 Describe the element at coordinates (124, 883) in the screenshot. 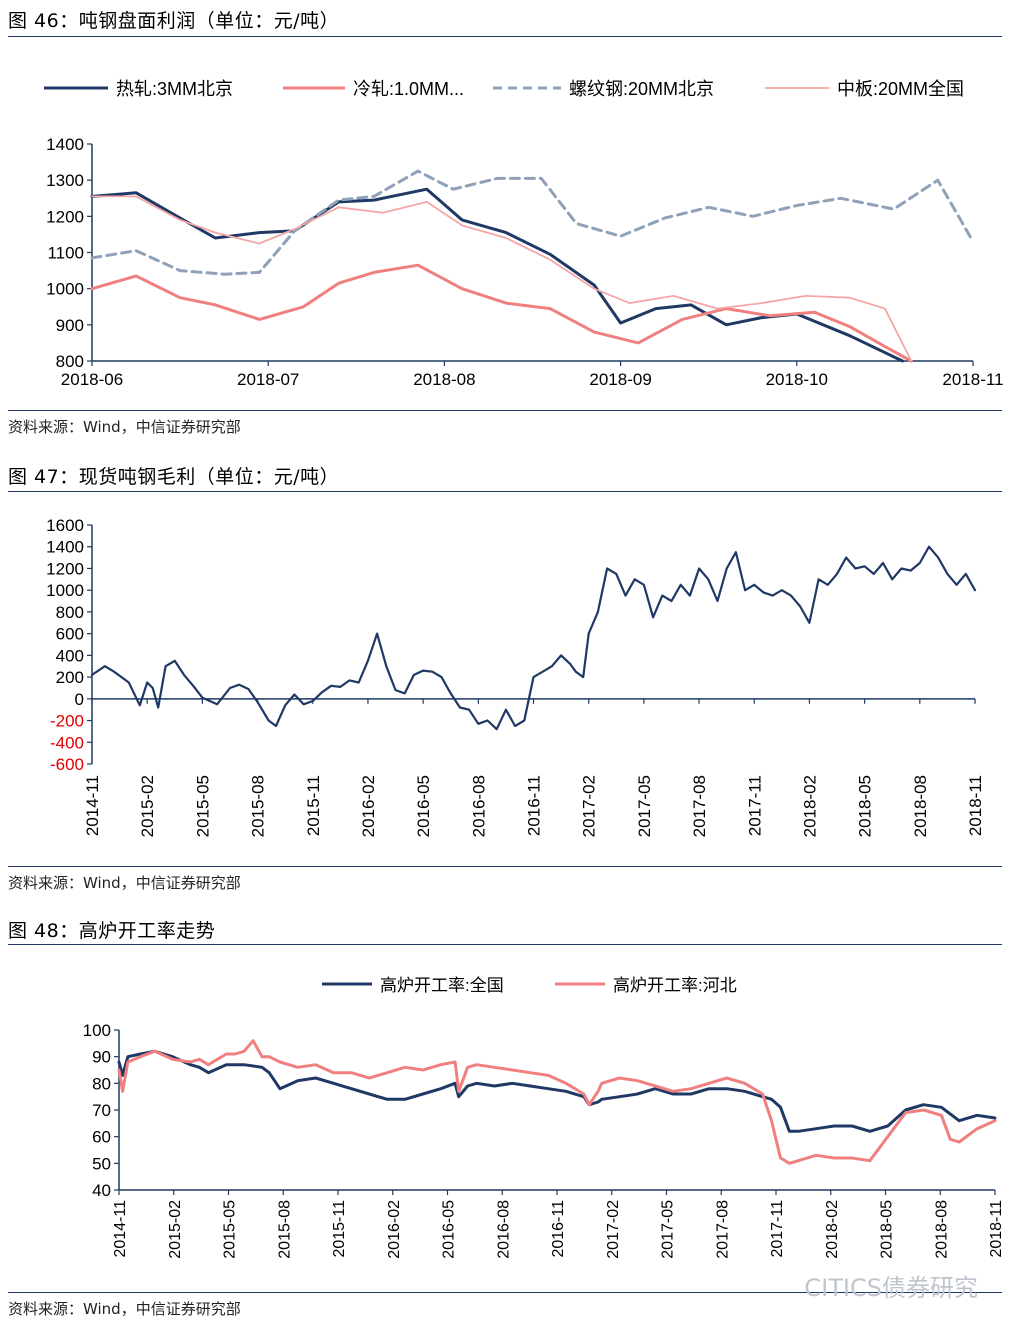

I see `figure-47-source: 资料来源：Wind，中信证券研究部` at that location.